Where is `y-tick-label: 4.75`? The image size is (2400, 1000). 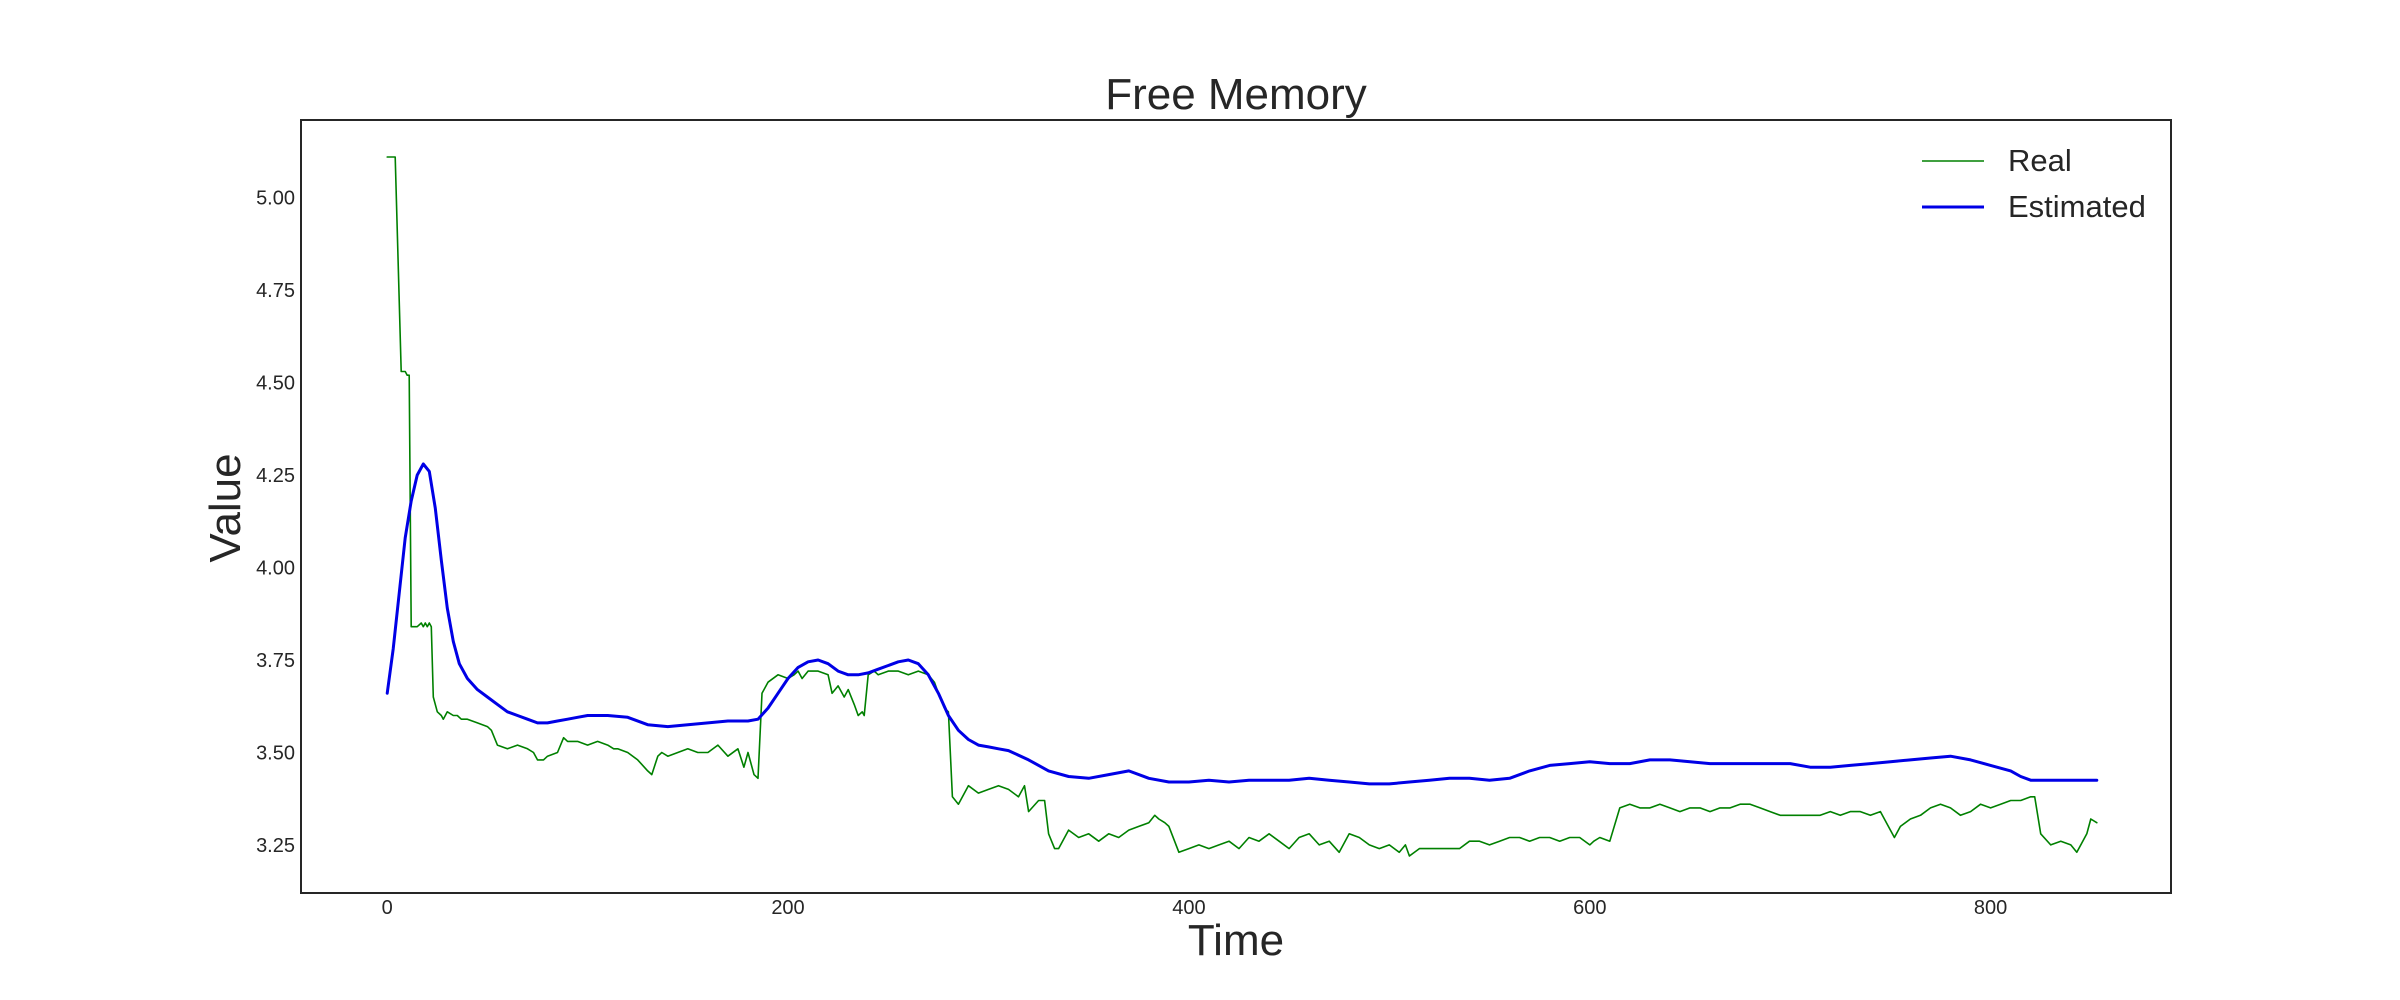 y-tick-label: 4.75 is located at coordinates (275, 291).